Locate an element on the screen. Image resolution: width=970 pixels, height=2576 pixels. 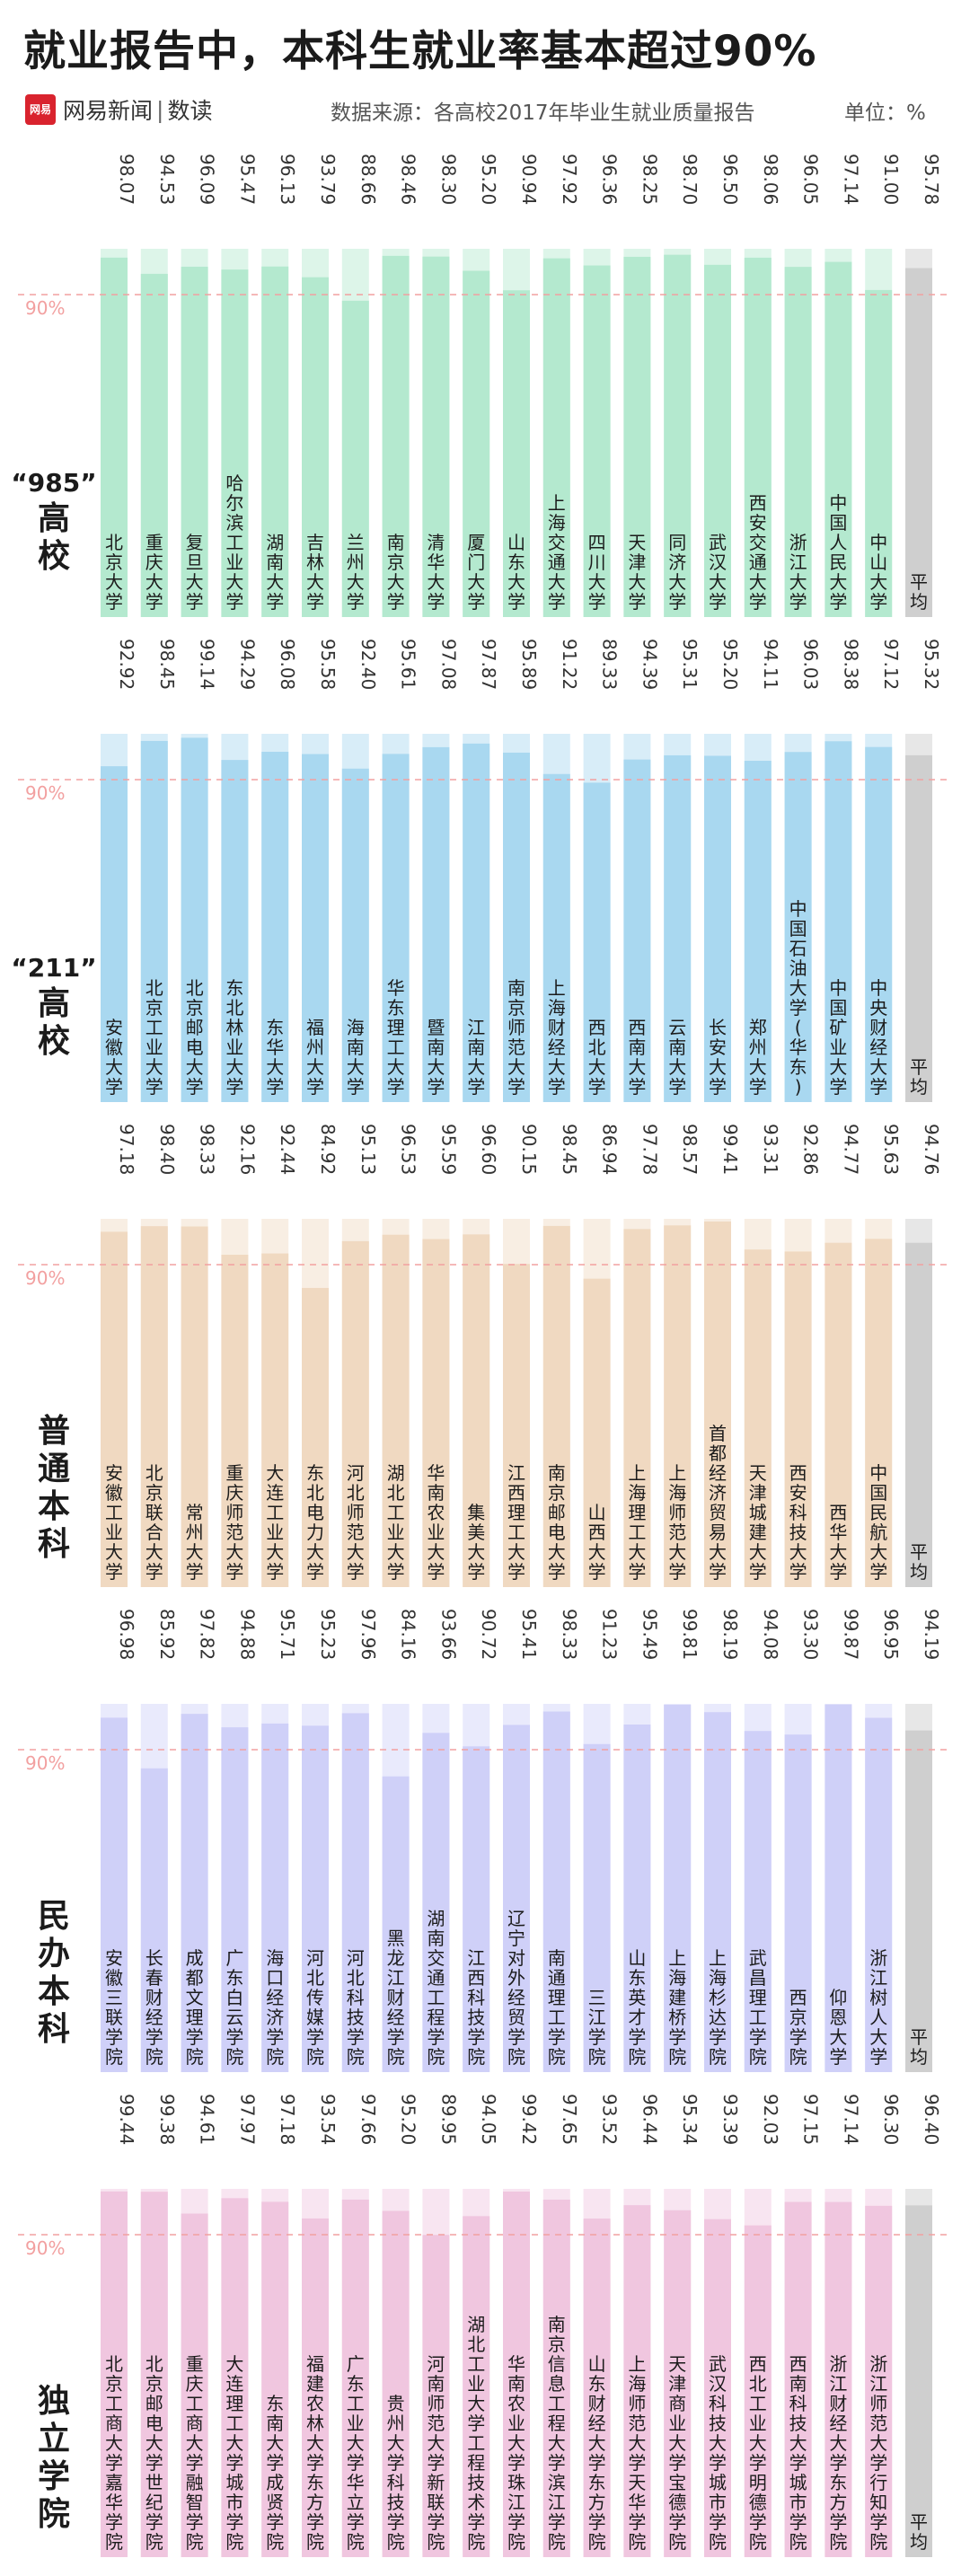
group-label: “211” is located at coordinates (53, 968).